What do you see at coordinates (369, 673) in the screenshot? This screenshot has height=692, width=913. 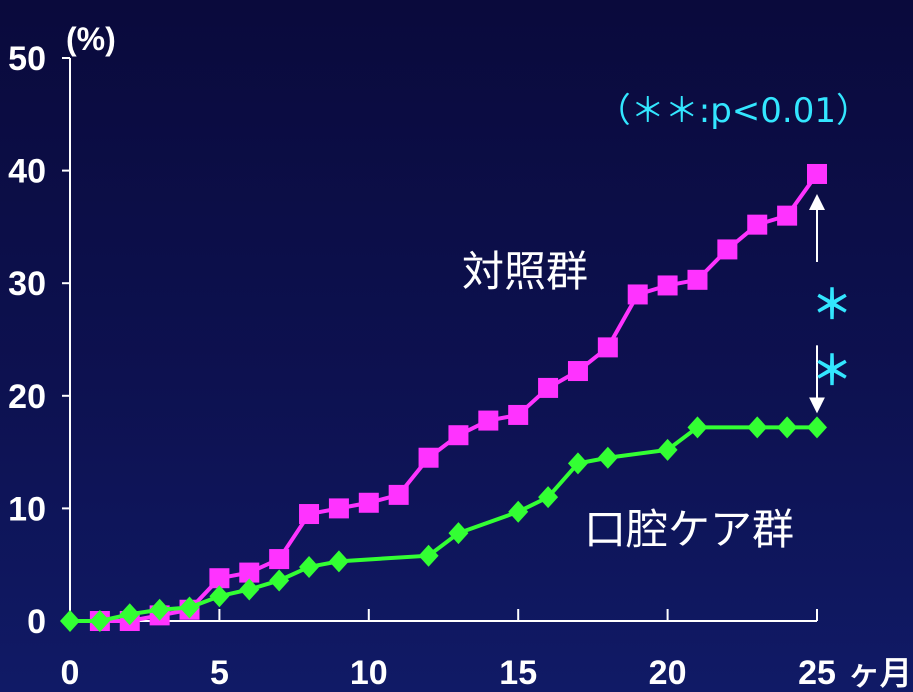 I see `x-tick-label: 10` at bounding box center [369, 673].